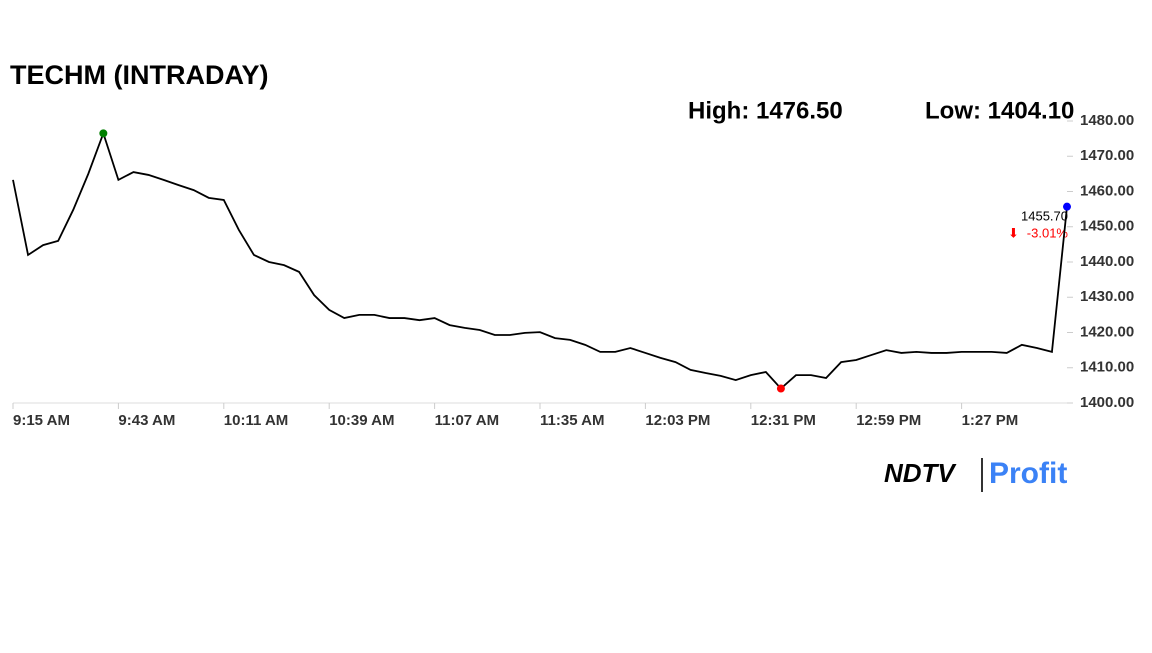 The image size is (1152, 653). I want to click on high-marker, so click(103, 133).